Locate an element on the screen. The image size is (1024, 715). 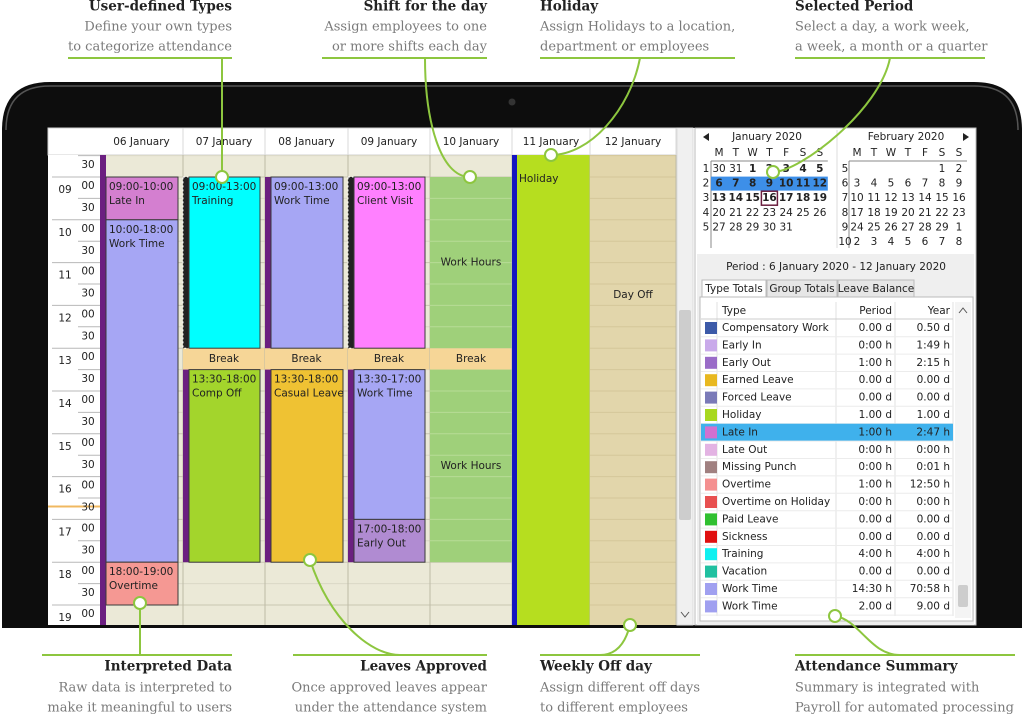
event-time: 09:00-10:00 is located at coordinates (141, 187).